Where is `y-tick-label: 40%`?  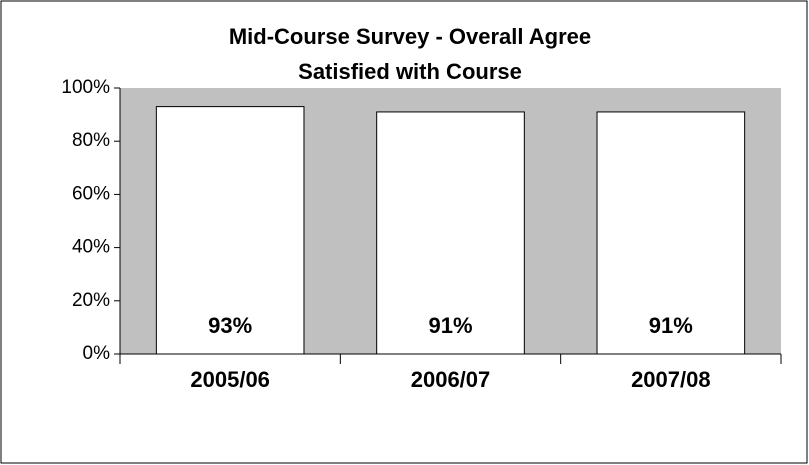 y-tick-label: 40% is located at coordinates (91, 247).